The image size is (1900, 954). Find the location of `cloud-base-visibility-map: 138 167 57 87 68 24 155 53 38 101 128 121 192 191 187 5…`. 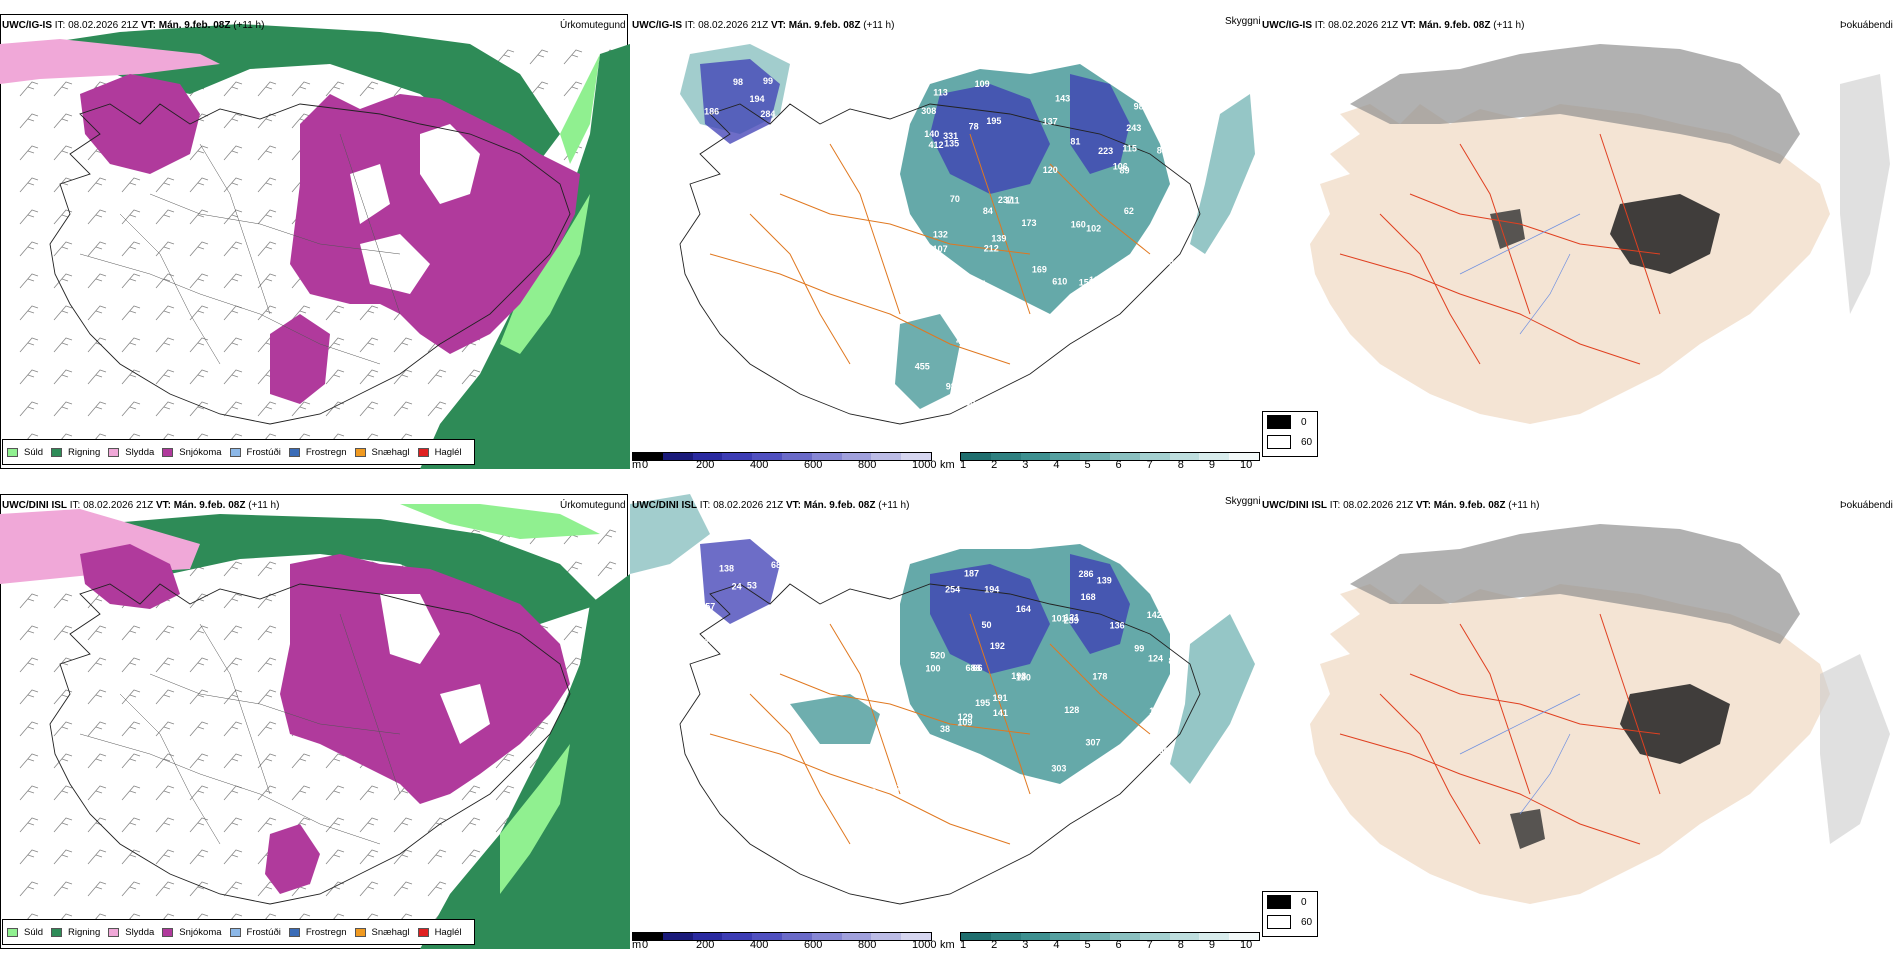

cloud-base-visibility-map: 138 167 57 87 68 24 155 53 38 101 128 121 192 191 187 5… is located at coordinates (942, 699).